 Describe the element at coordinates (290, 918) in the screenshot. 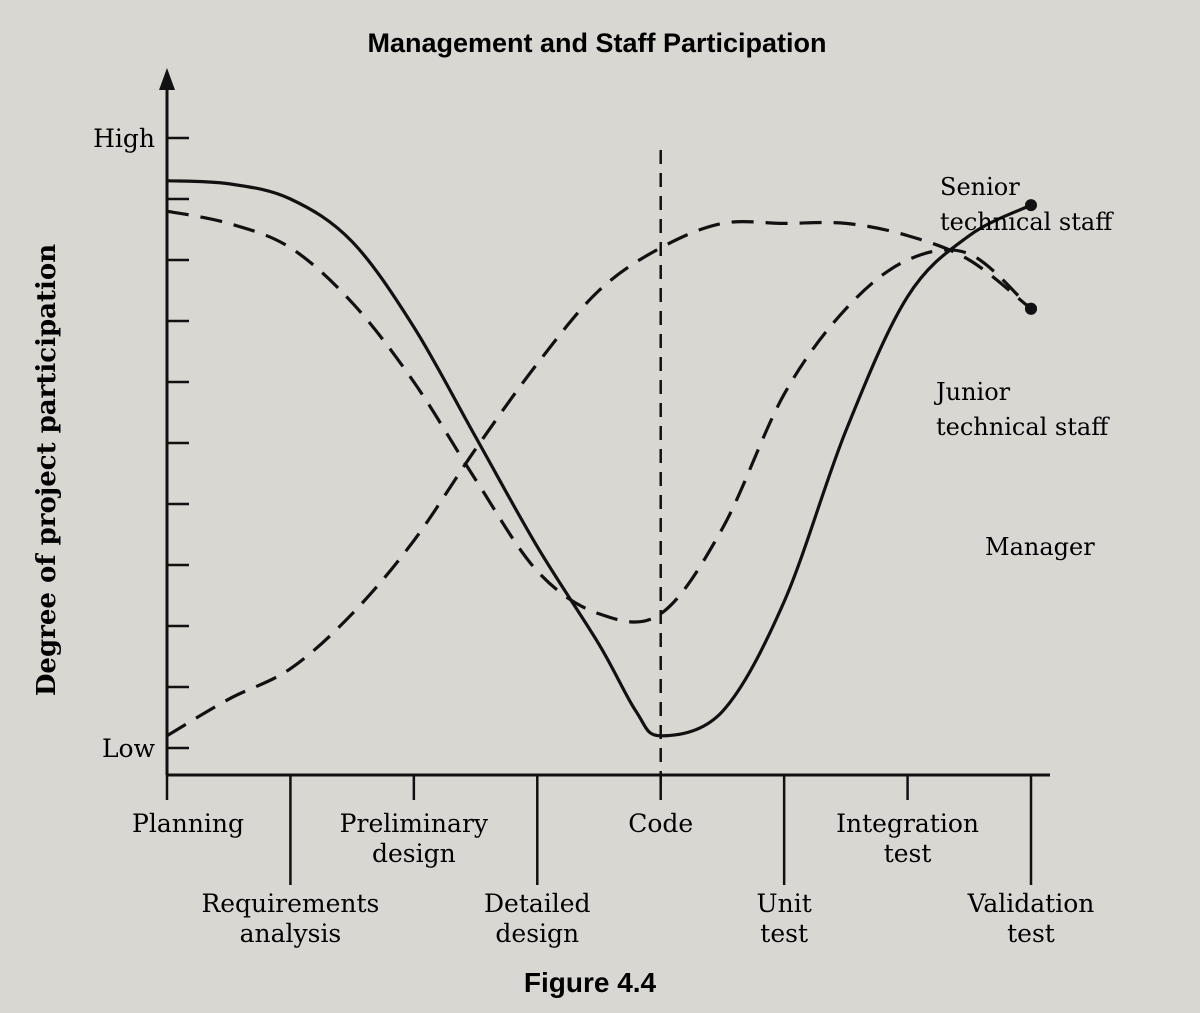

I see `x-tick-label: Requirements analysis` at that location.